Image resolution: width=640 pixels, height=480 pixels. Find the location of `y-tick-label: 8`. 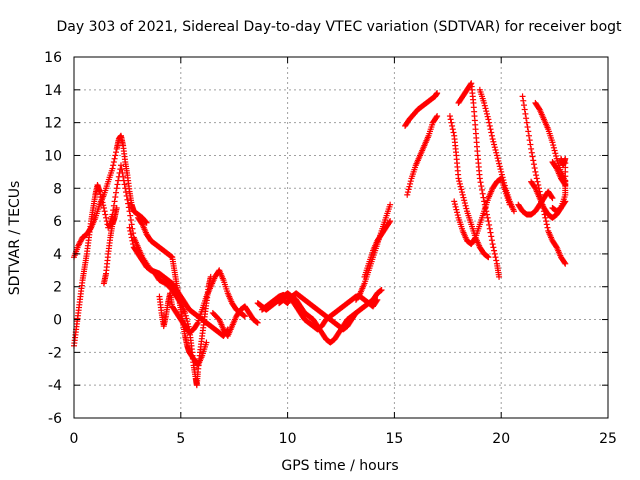

y-tick-label: 8 is located at coordinates (57, 189).